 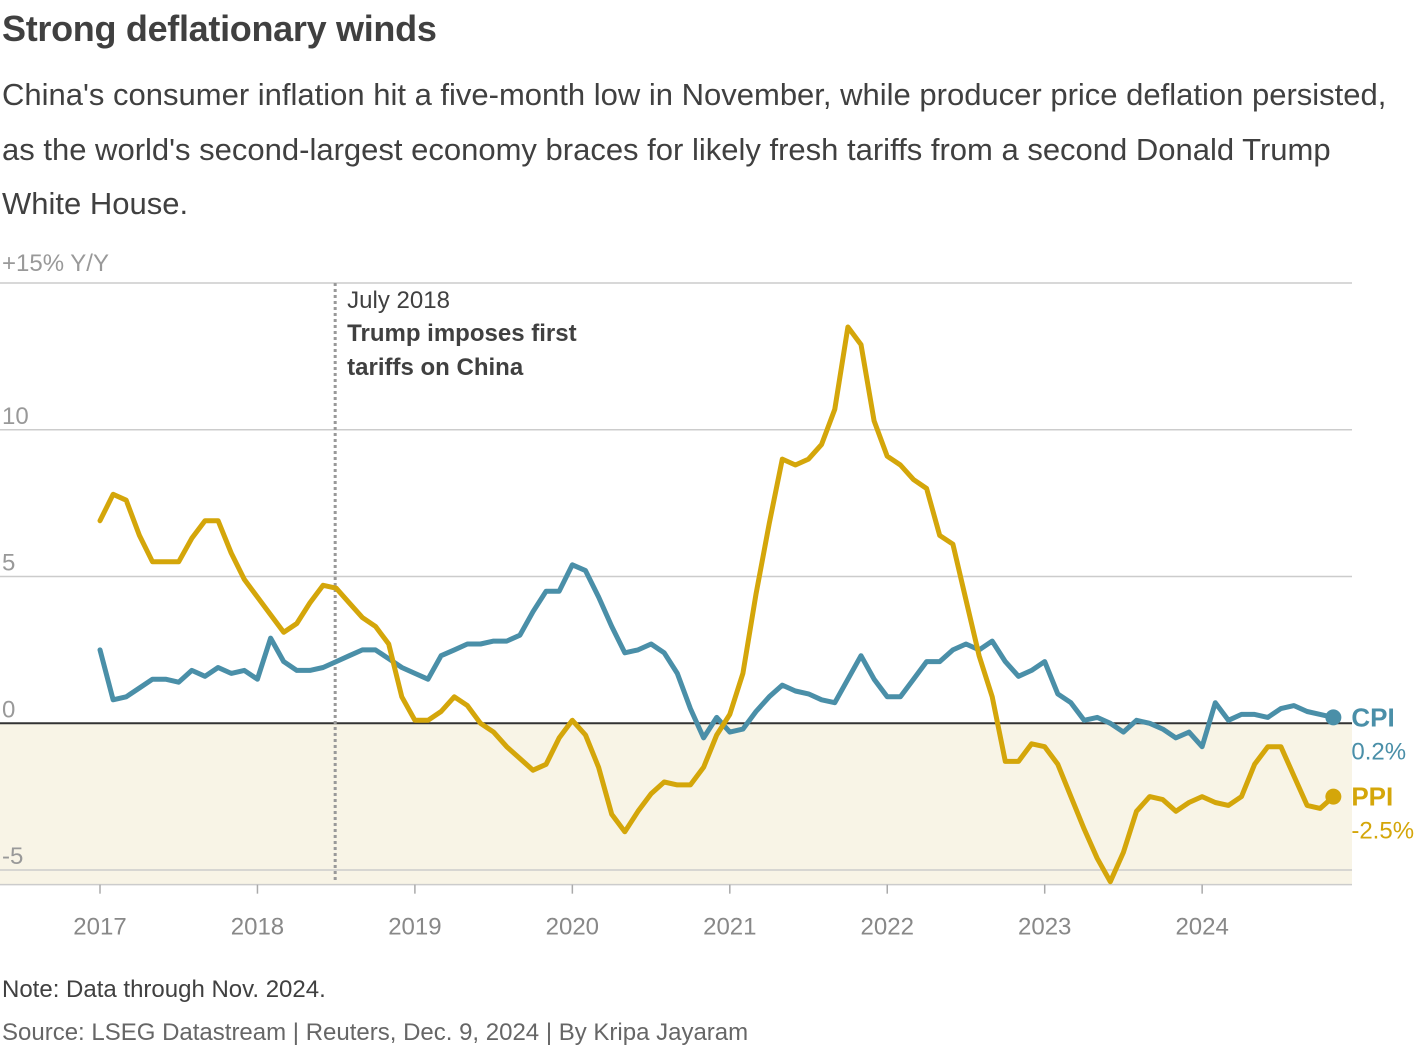 What do you see at coordinates (1378, 751) in the screenshot?
I see `cpi-end-value: 0.2%` at bounding box center [1378, 751].